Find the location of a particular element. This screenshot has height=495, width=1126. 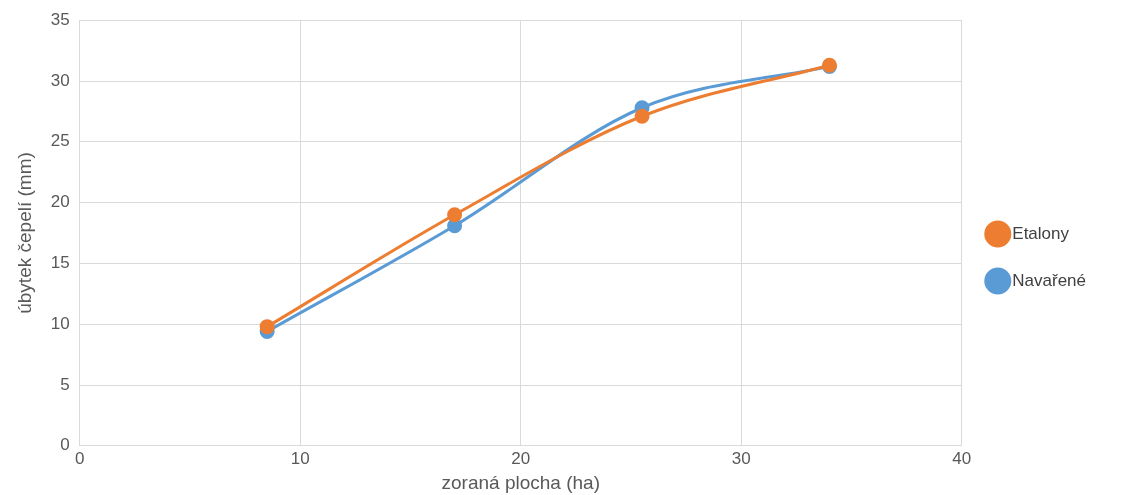

y-axis-title: úbytek čepelí (mm) is located at coordinates (24, 233).